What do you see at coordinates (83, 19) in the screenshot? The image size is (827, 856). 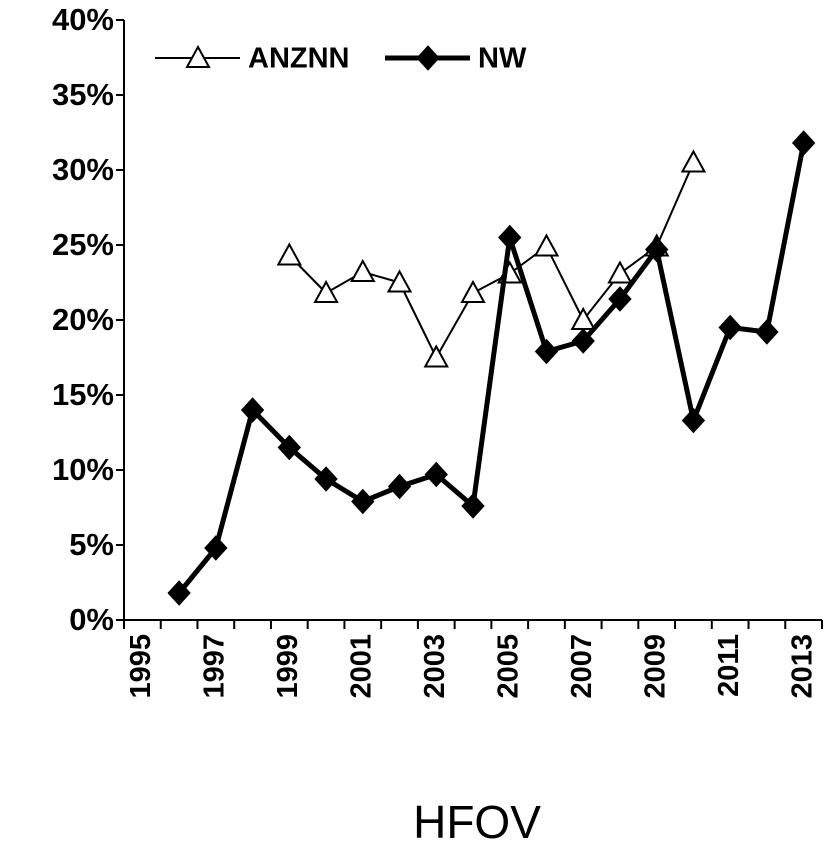 I see `y-tick-label: 40%` at bounding box center [83, 19].